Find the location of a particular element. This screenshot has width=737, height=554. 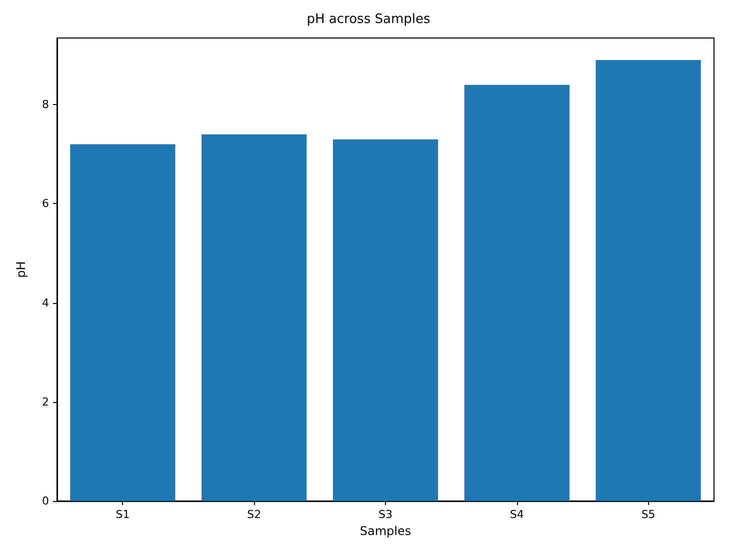

y-tick-label: 8 is located at coordinates (45, 105).